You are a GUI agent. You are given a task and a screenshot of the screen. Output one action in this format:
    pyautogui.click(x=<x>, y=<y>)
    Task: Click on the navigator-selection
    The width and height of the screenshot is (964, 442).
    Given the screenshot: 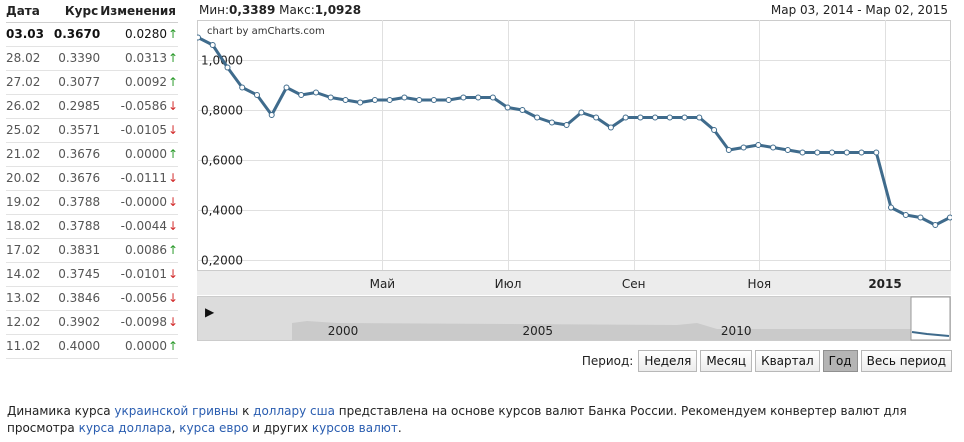 What is the action you would take?
    pyautogui.click(x=930, y=318)
    